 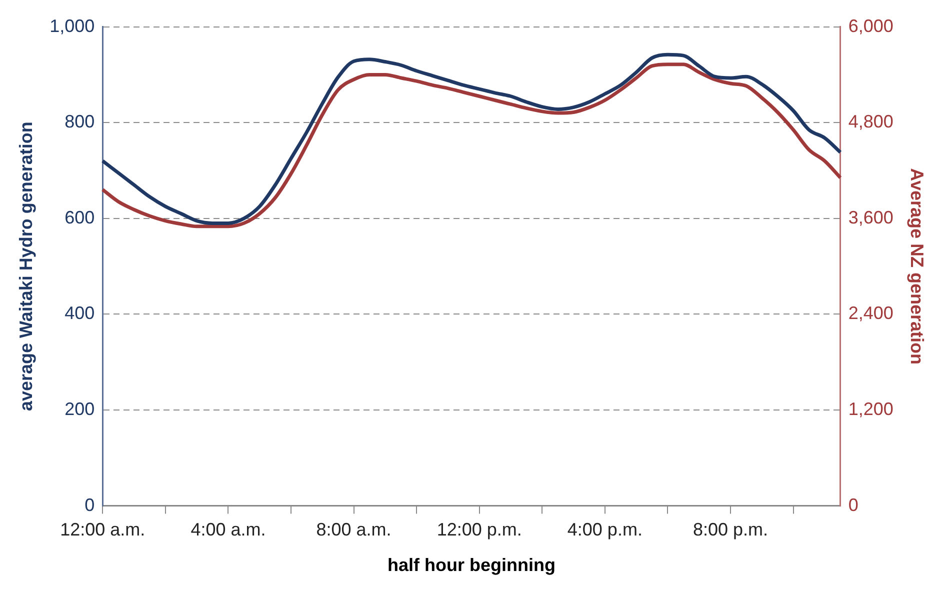 I want to click on x-tick-label: 8:00 p.m., so click(x=730, y=530).